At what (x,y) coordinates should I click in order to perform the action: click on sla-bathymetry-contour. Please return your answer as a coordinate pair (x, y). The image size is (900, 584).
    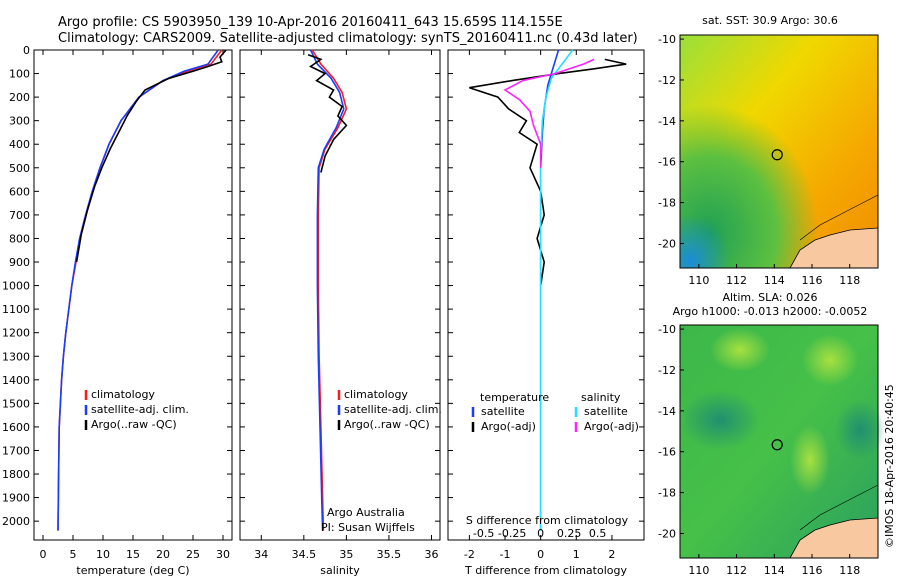
    Looking at the image, I should click on (839, 507).